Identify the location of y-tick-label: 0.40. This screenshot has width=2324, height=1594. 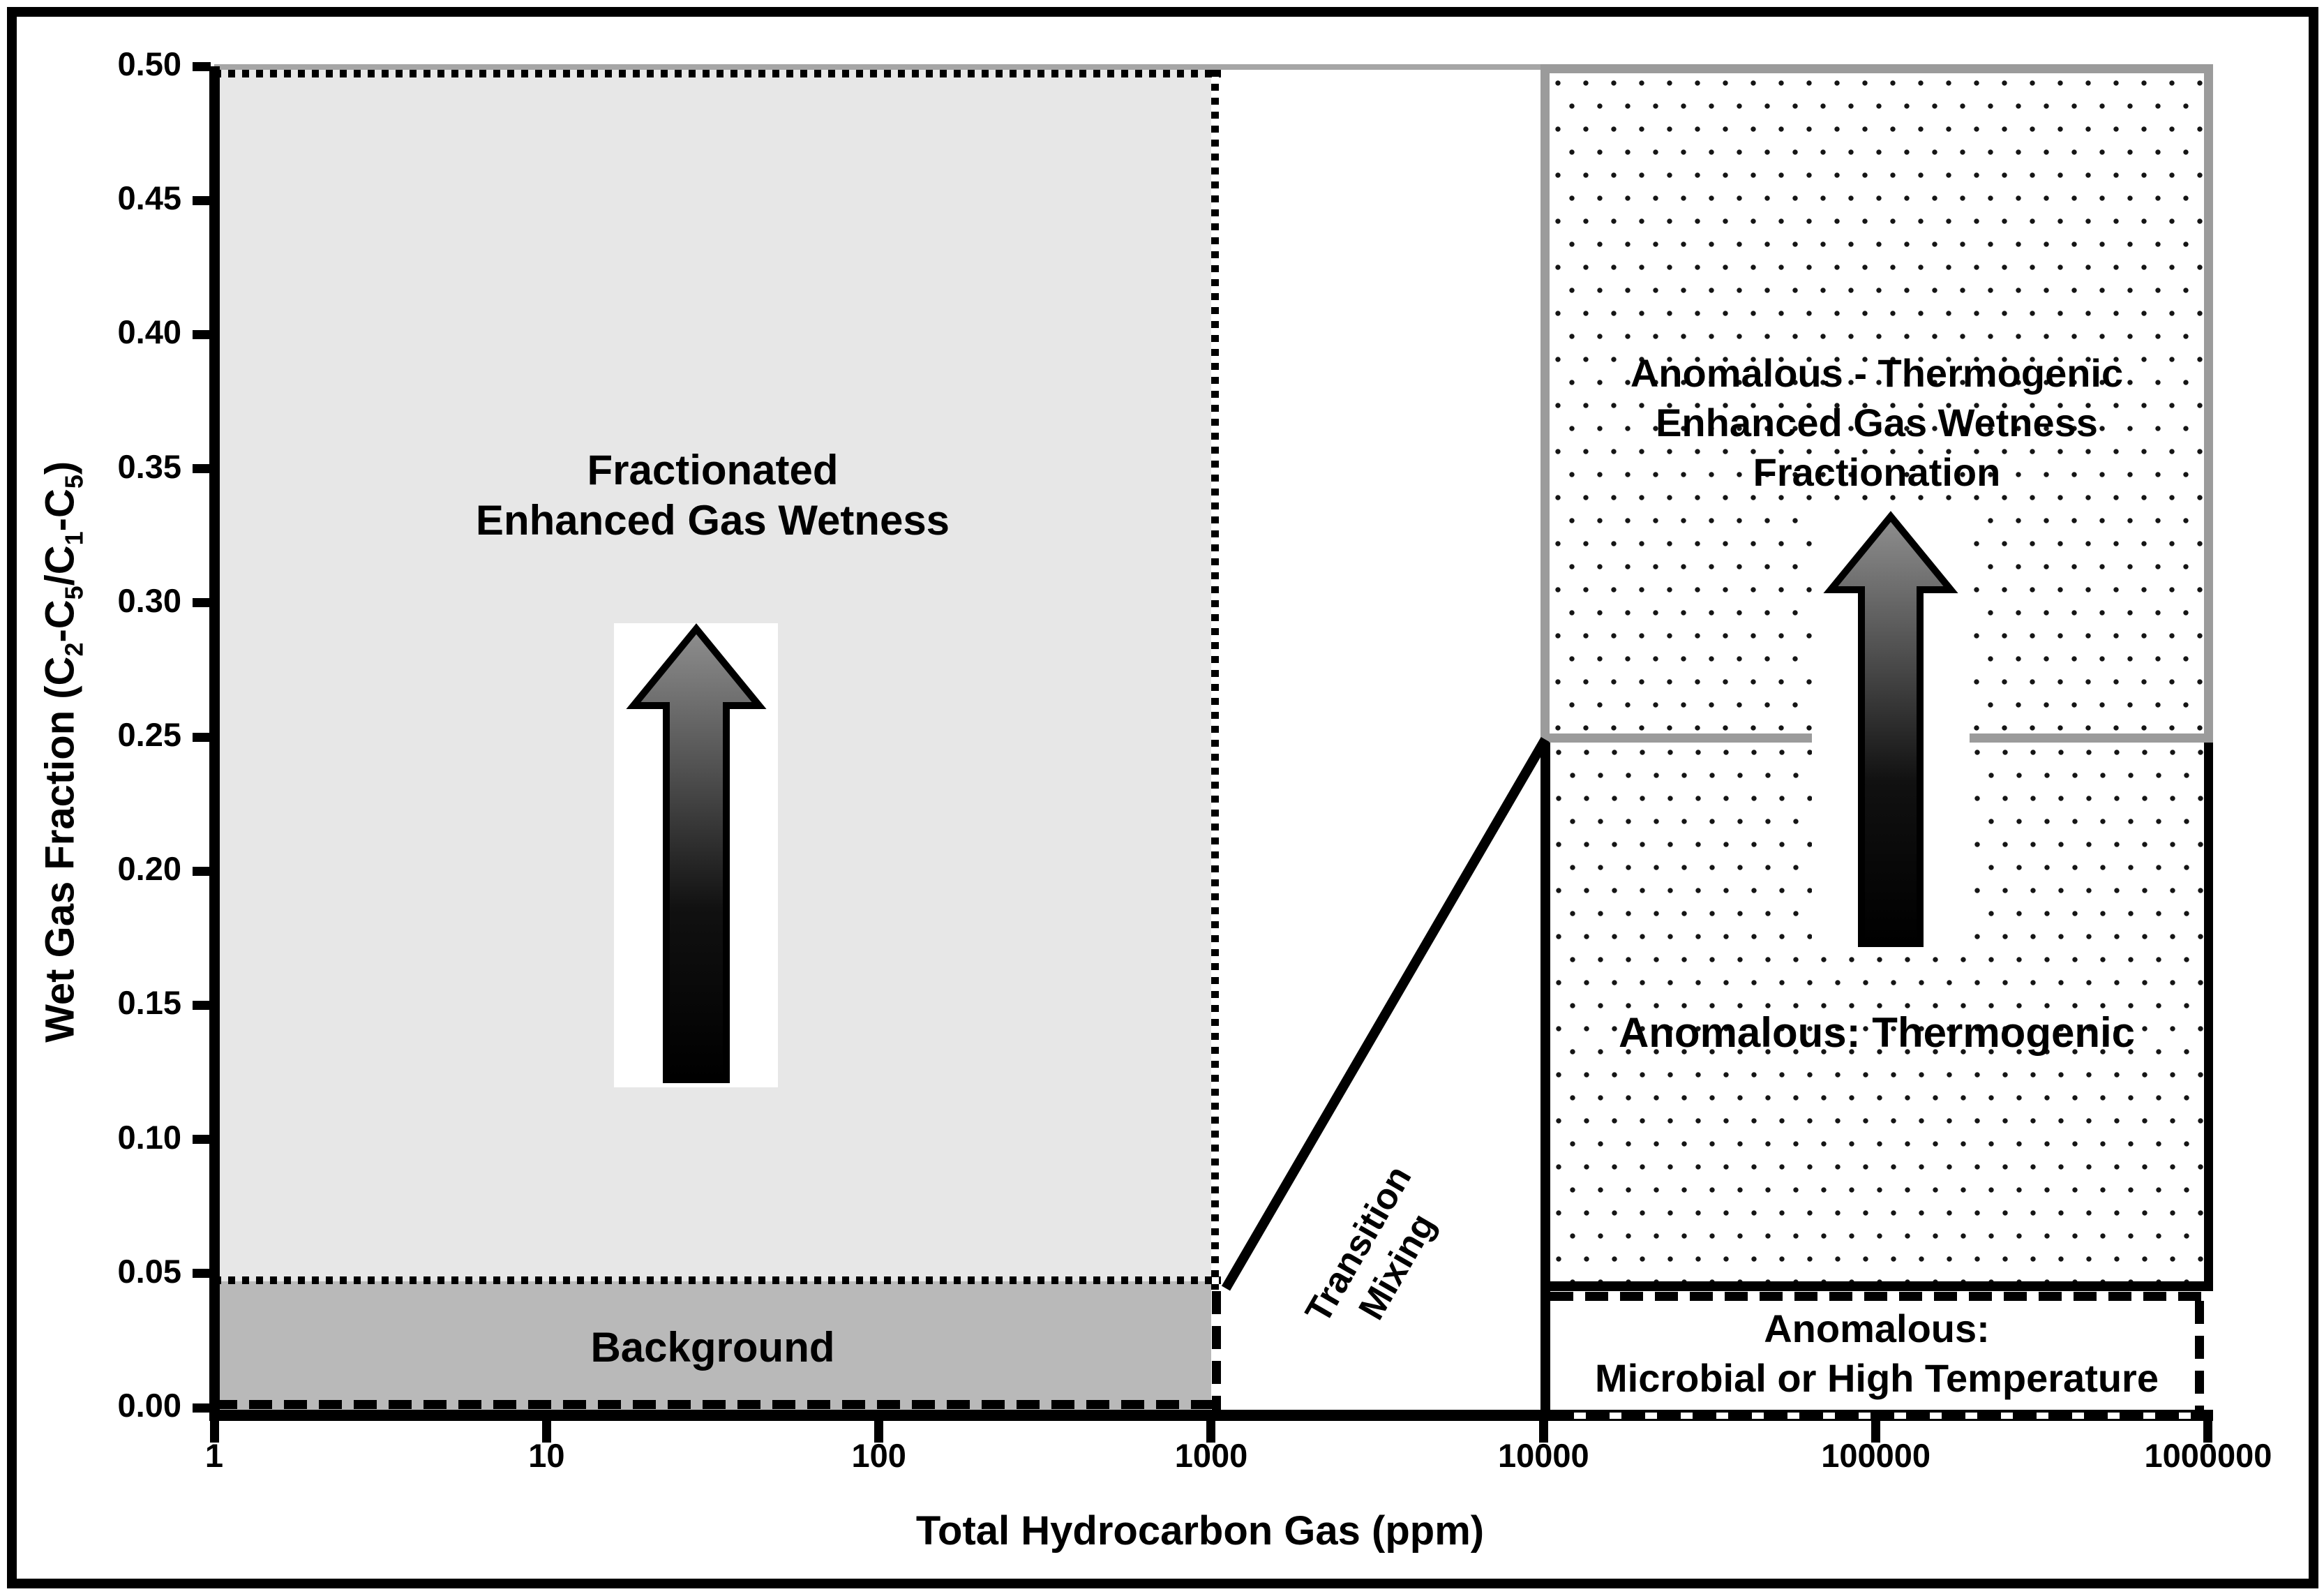
(149, 332).